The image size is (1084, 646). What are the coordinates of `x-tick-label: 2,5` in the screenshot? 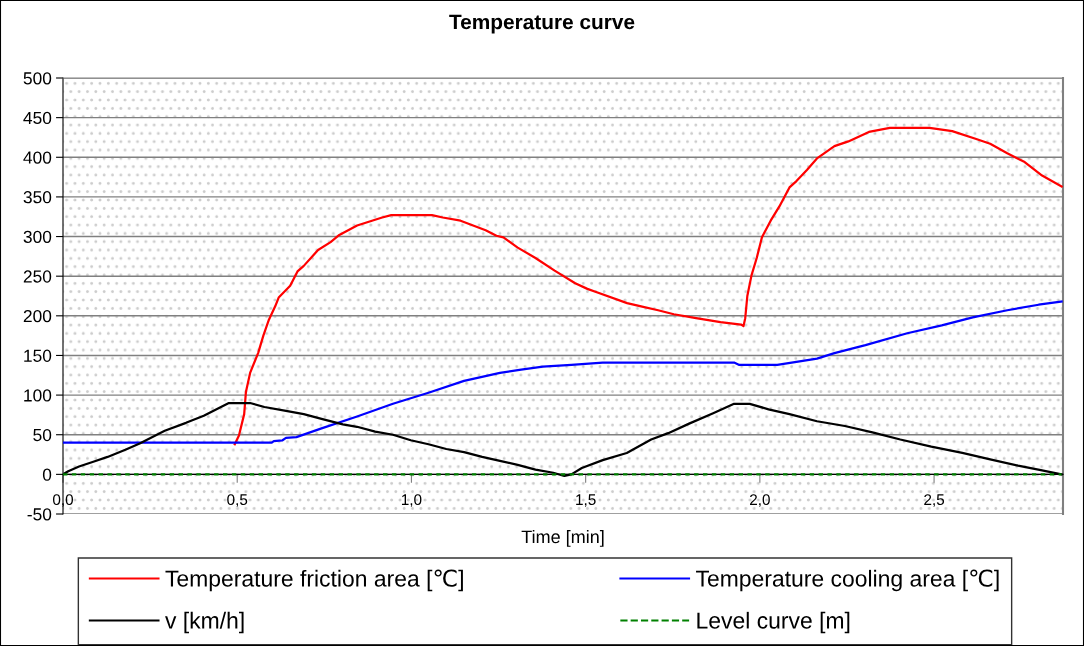 It's located at (934, 500).